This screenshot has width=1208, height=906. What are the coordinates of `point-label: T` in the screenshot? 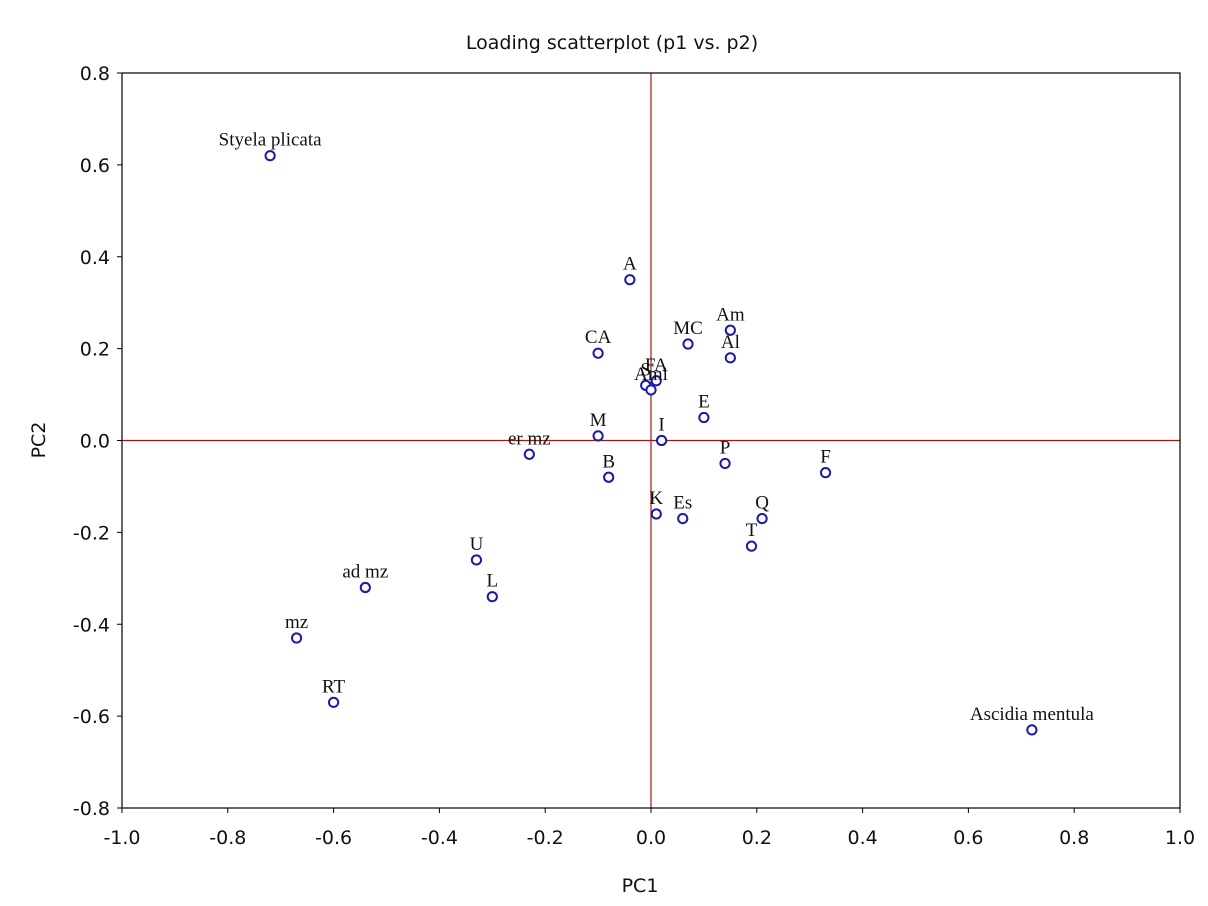 It's located at (752, 530).